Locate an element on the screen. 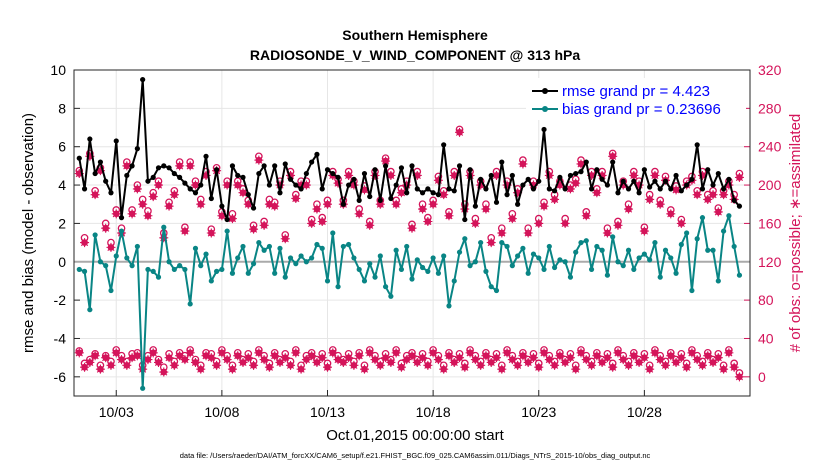  x-axis-label: Oct.01,2015 00:00:00 start is located at coordinates (415, 435).